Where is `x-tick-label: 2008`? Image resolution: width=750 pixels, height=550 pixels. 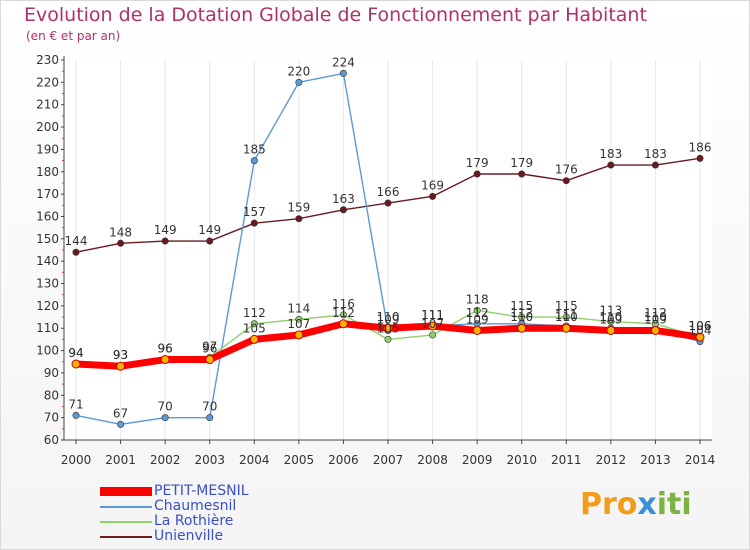
x-tick-label: 2008 is located at coordinates (432, 460).